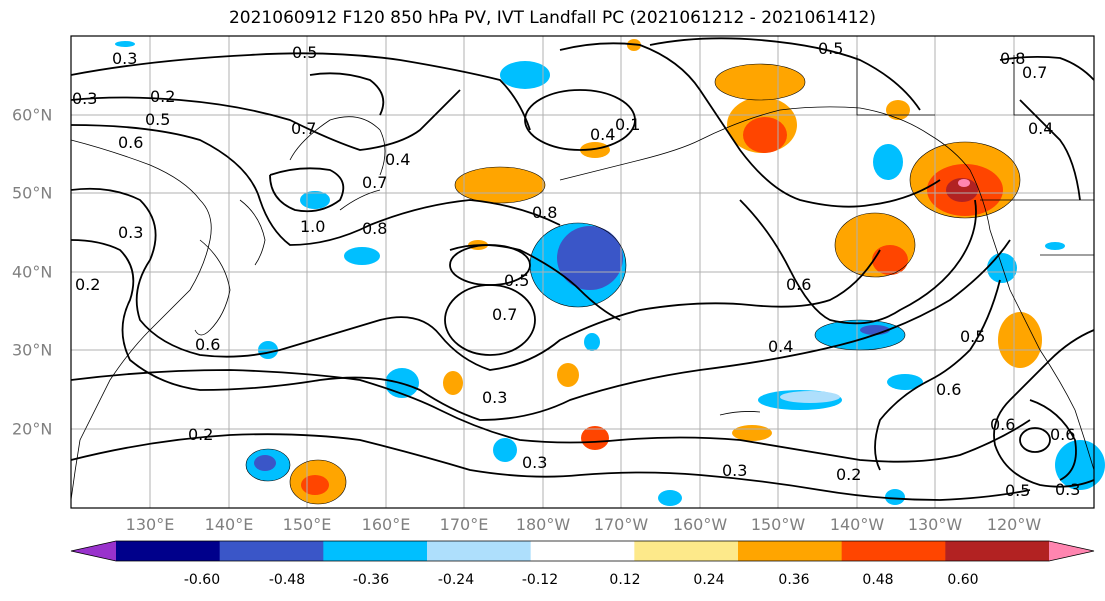 The width and height of the screenshot is (1105, 601). I want to click on contour-label: 0.1, so click(627, 124).